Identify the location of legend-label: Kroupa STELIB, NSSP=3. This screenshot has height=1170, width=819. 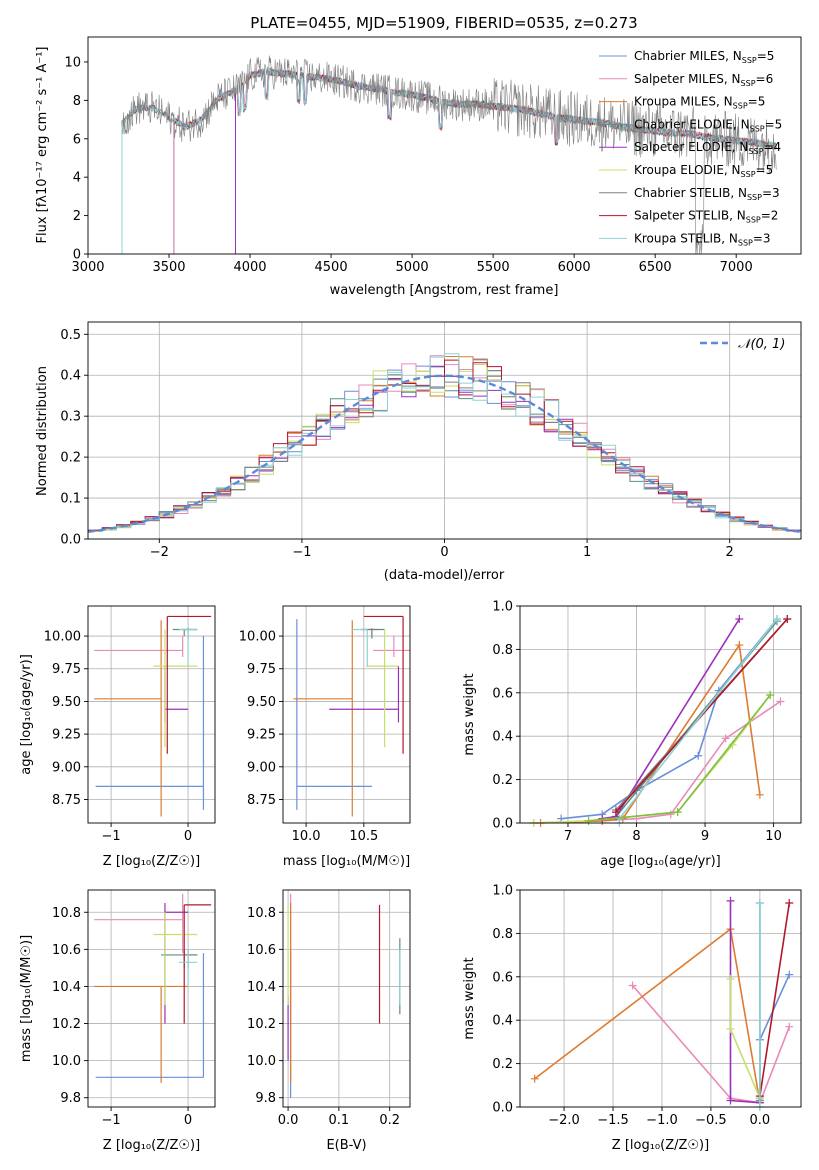
(702, 239).